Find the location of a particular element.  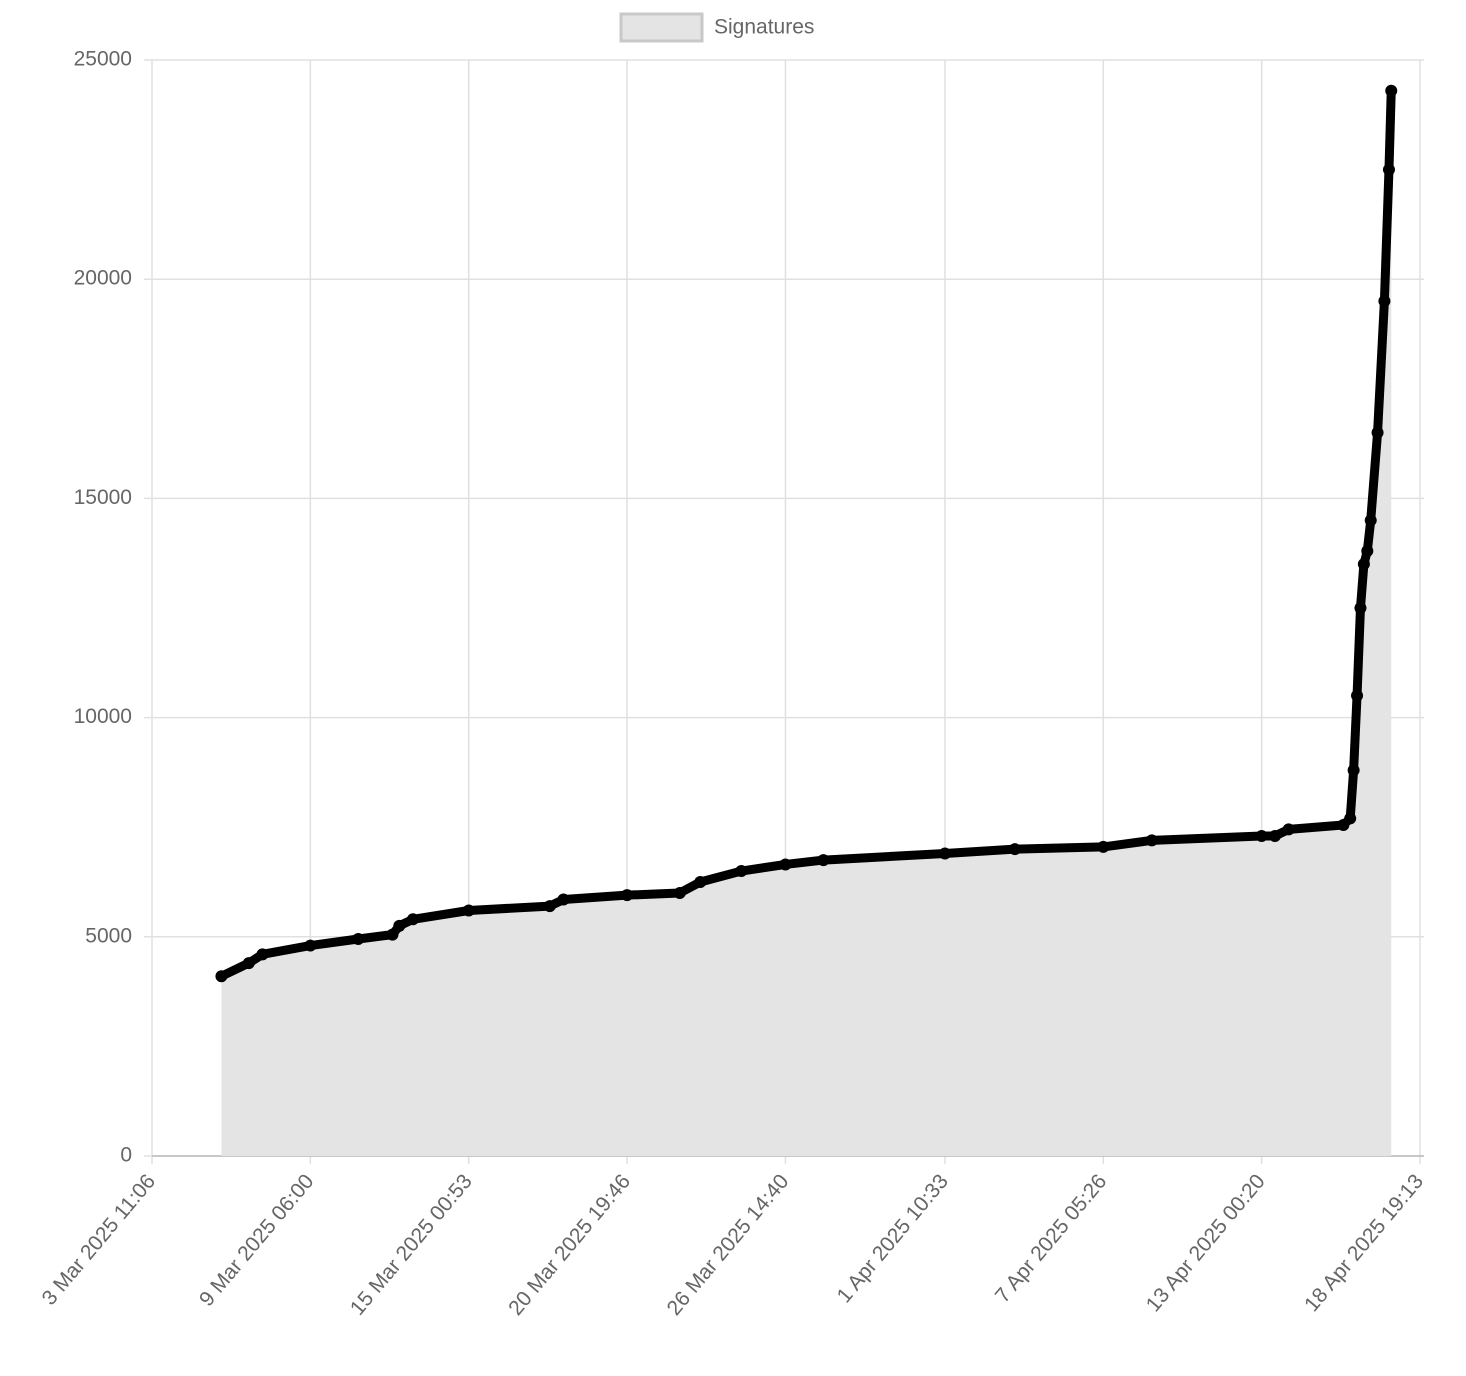

x-tick-label: 1 Apr 2025 10:33 is located at coordinates (893, 1238).